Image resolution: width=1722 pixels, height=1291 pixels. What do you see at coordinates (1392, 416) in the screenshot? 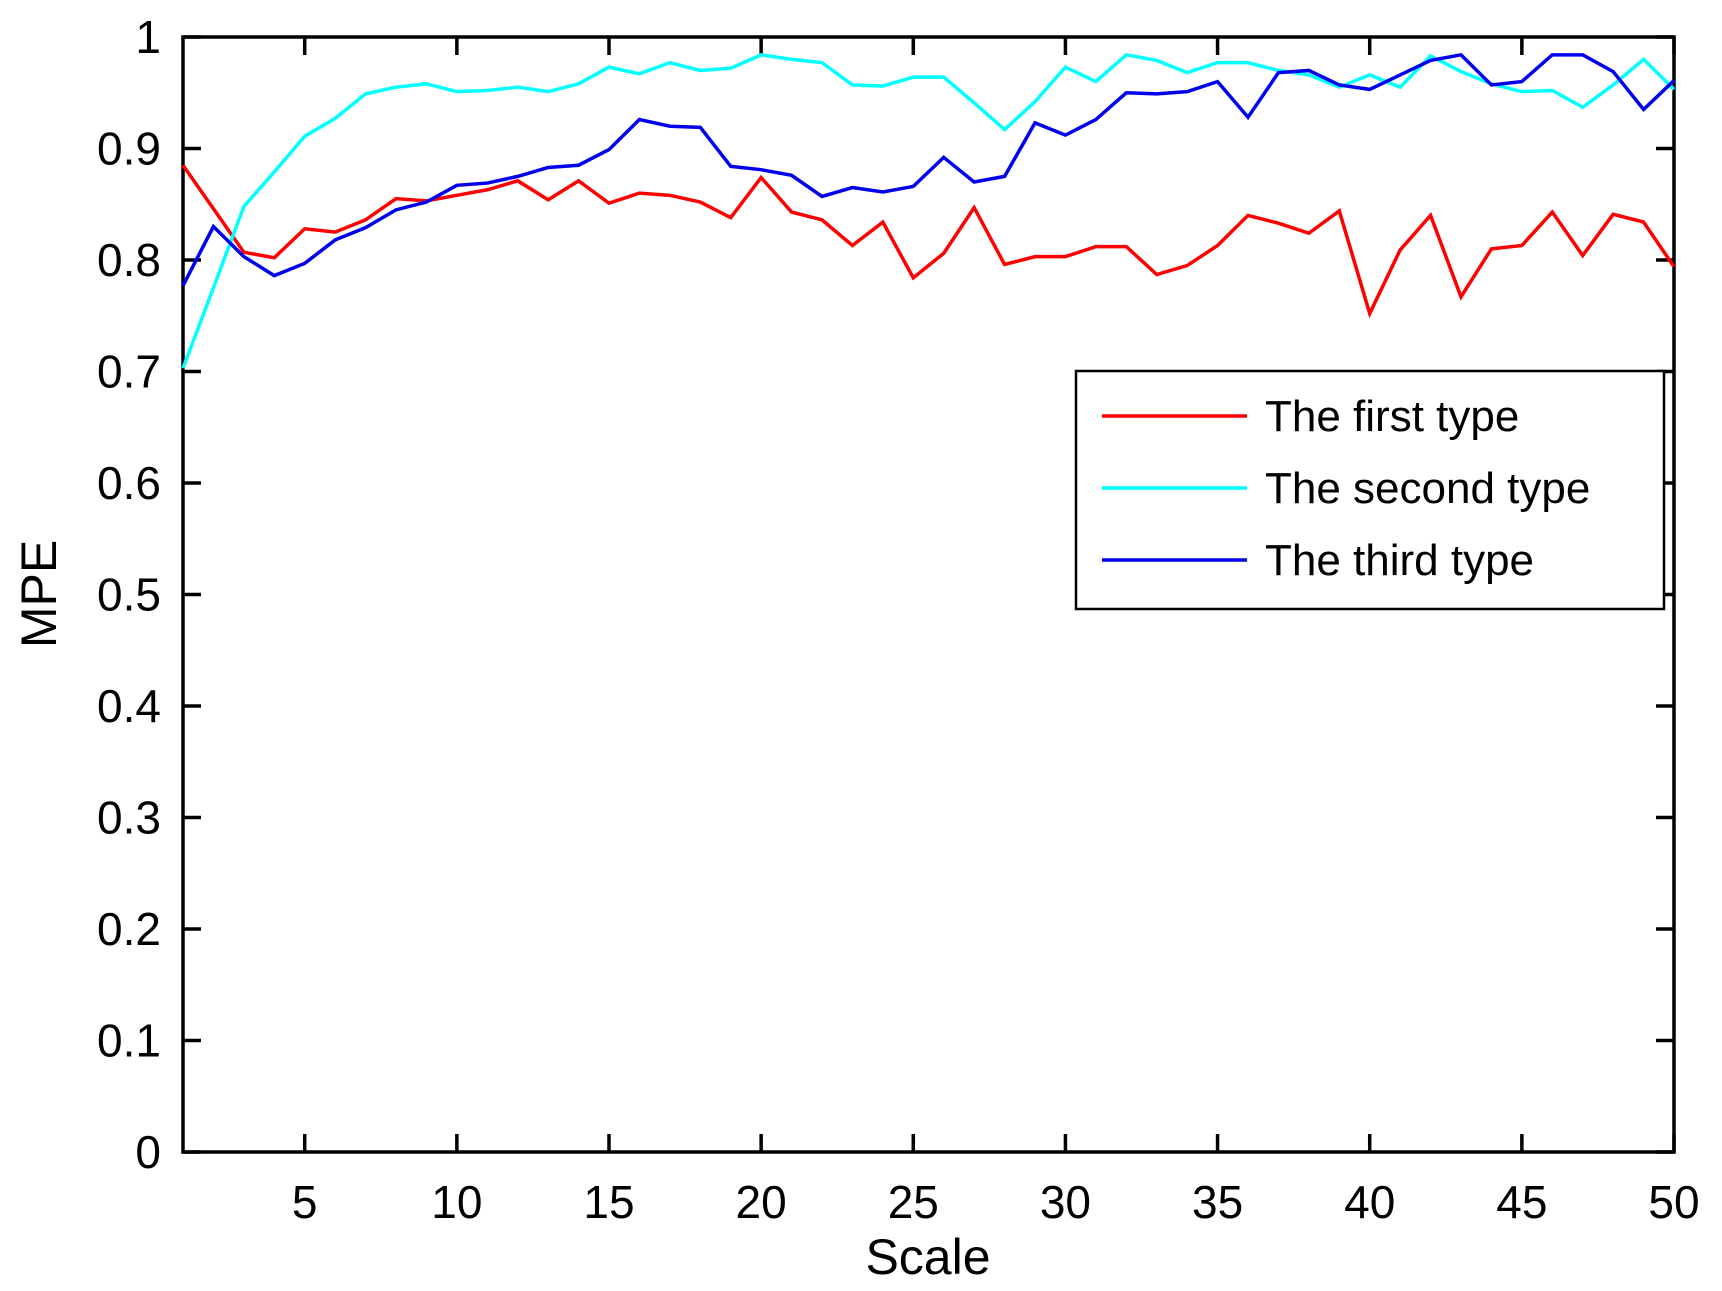
I see `legend-entry-label: The first type` at bounding box center [1392, 416].